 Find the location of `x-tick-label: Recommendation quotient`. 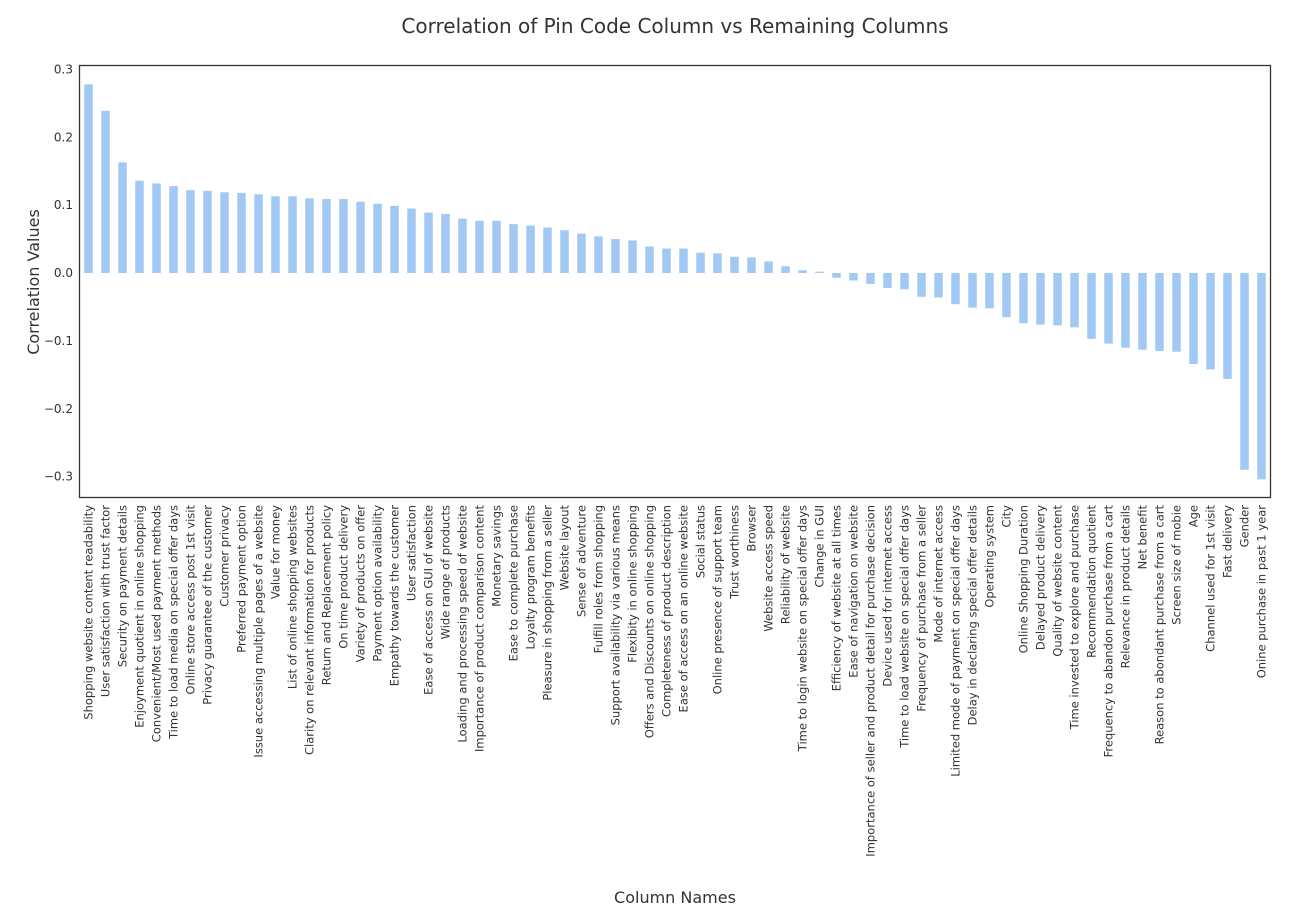

x-tick-label: Recommendation quotient is located at coordinates (1092, 581).